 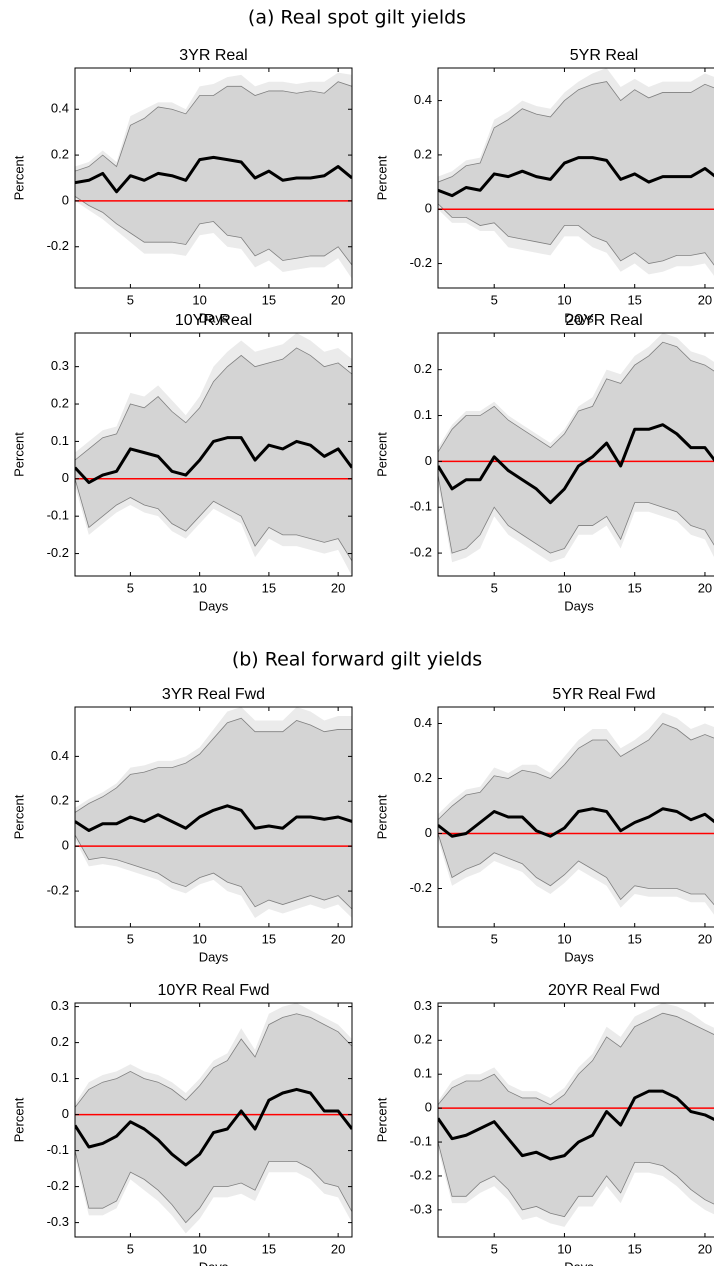 What do you see at coordinates (604, 990) in the screenshot?
I see `chart-title: 20YR Real Fwd` at bounding box center [604, 990].